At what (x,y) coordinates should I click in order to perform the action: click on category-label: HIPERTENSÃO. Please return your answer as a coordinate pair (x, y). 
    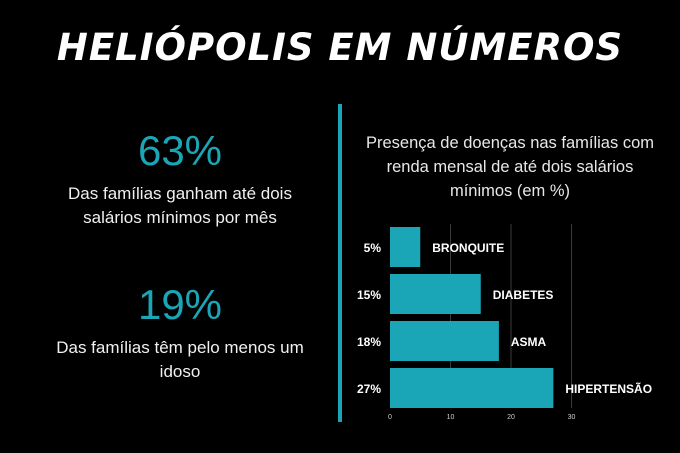
    Looking at the image, I should click on (608, 388).